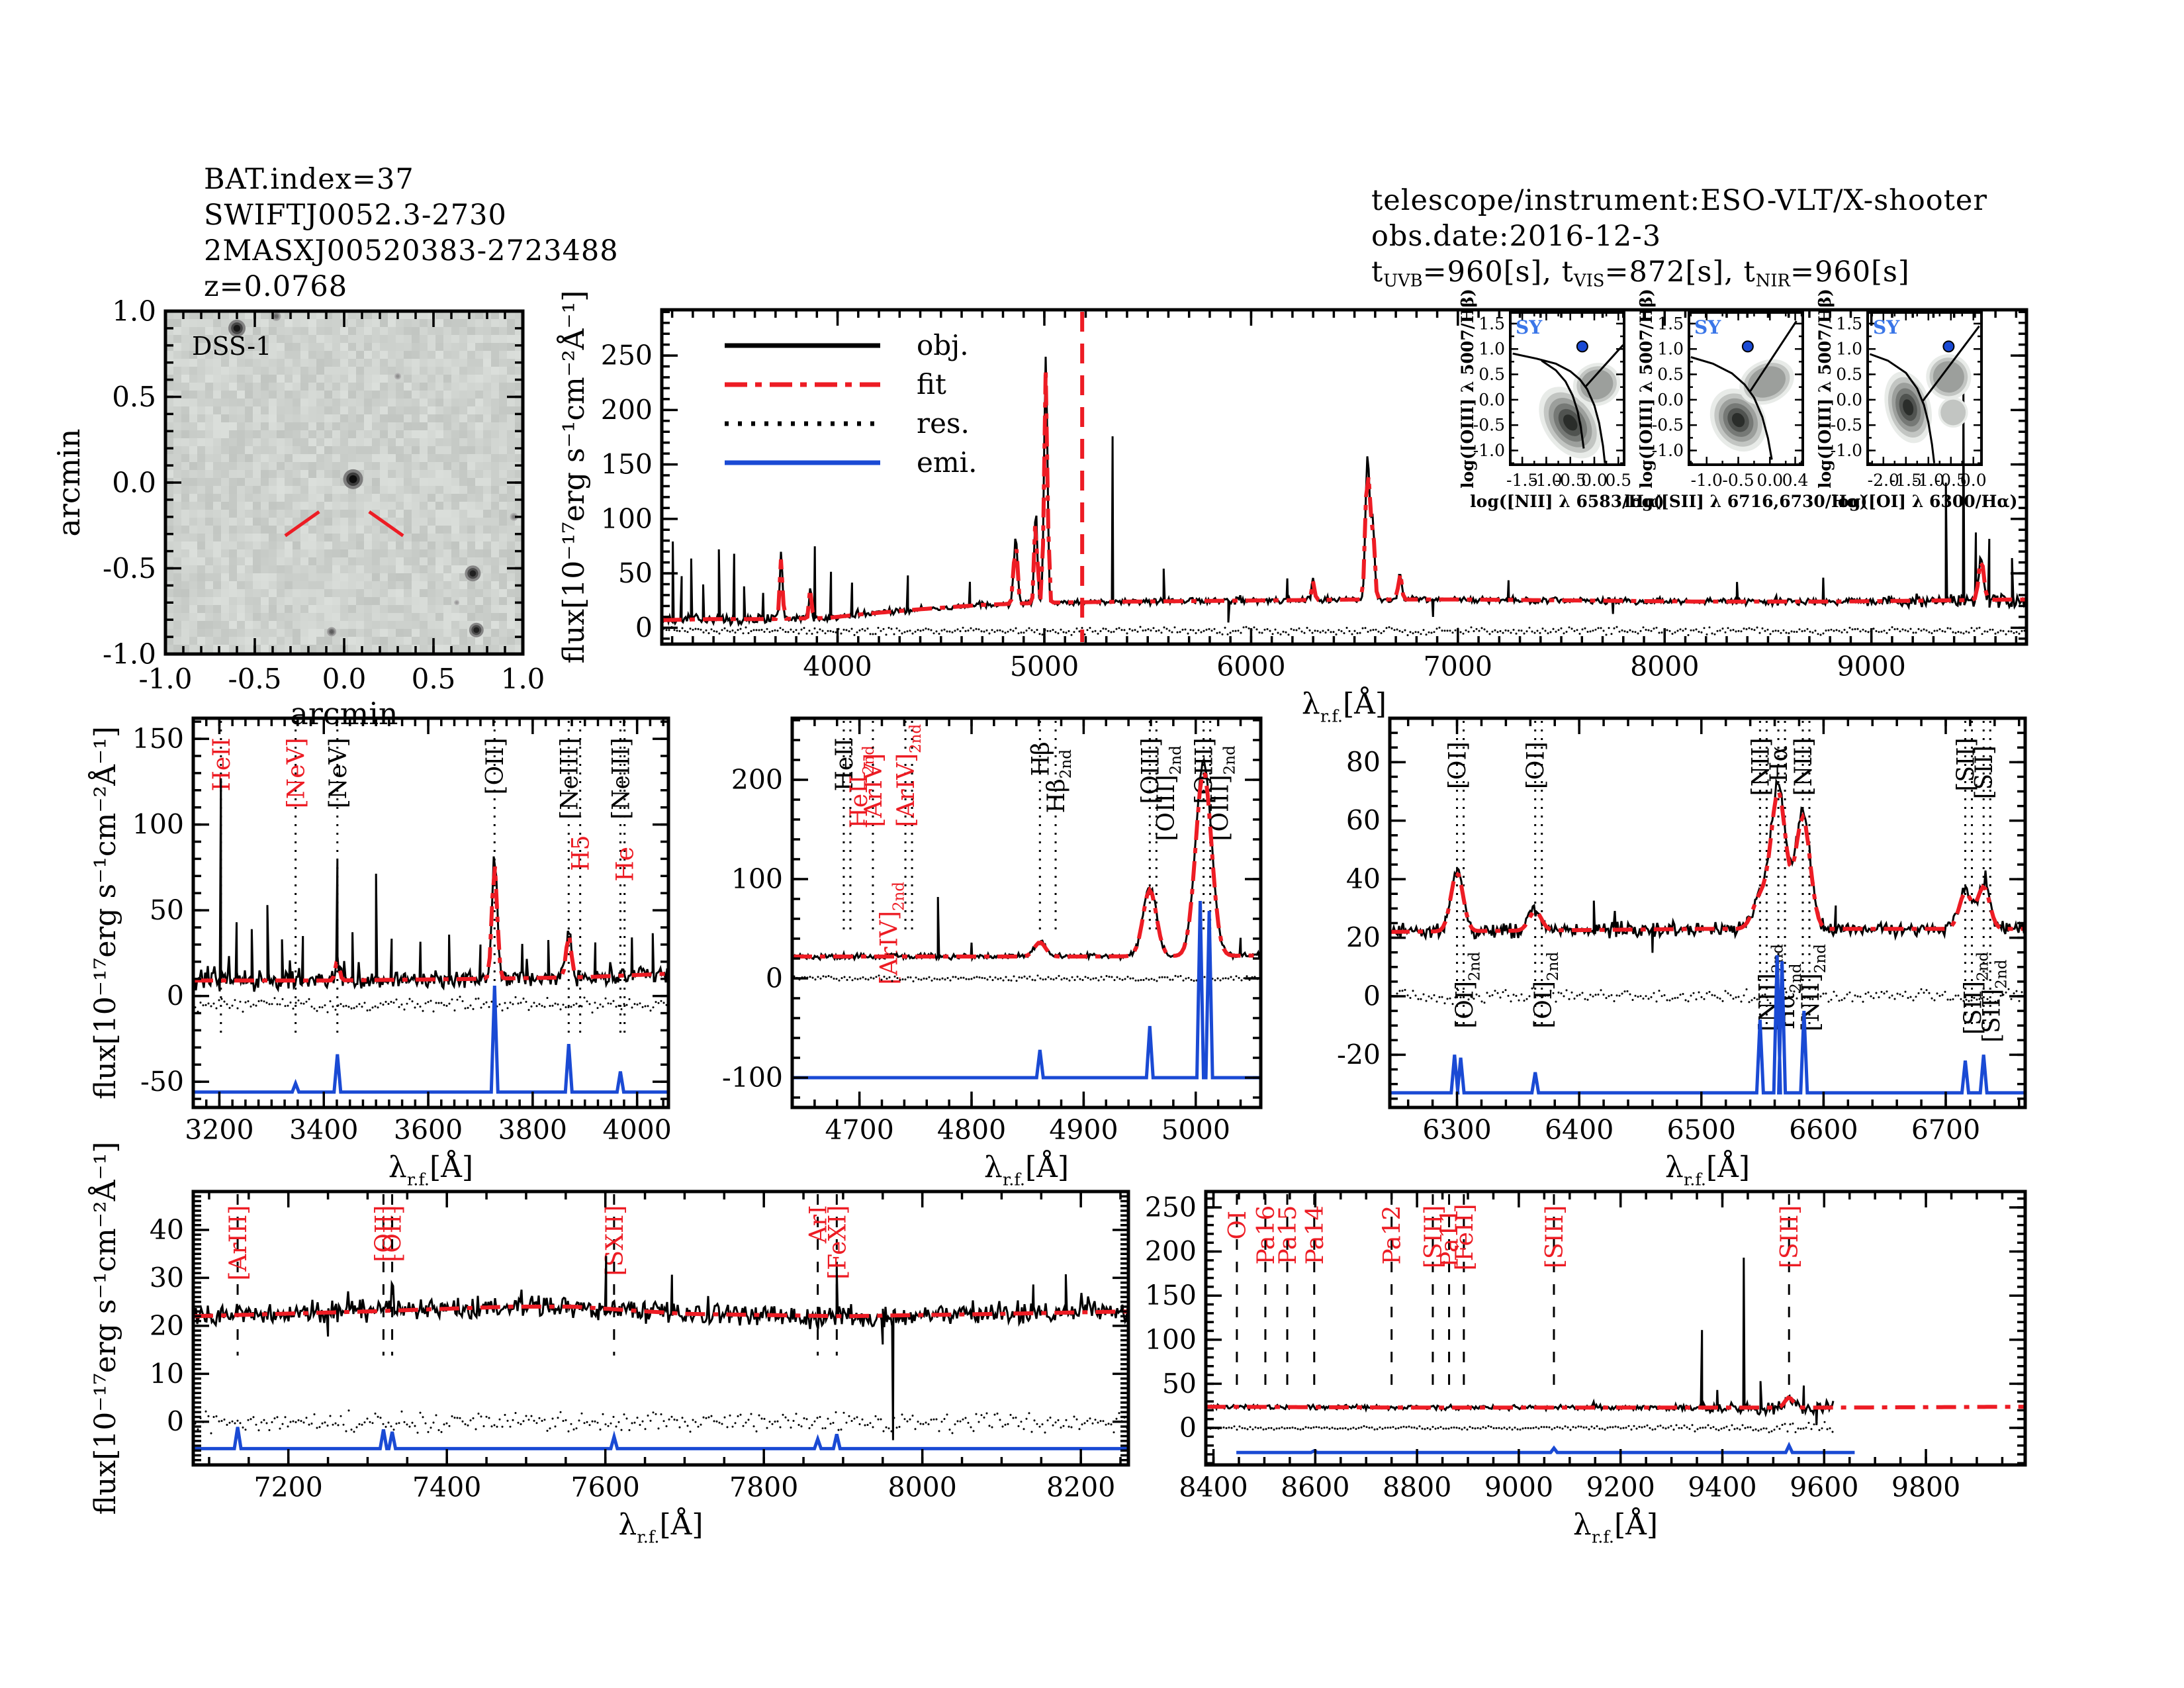 This screenshot has width=2184, height=1688. What do you see at coordinates (605, 1487) in the screenshot?
I see `x-tick-label: 7600` at bounding box center [605, 1487].